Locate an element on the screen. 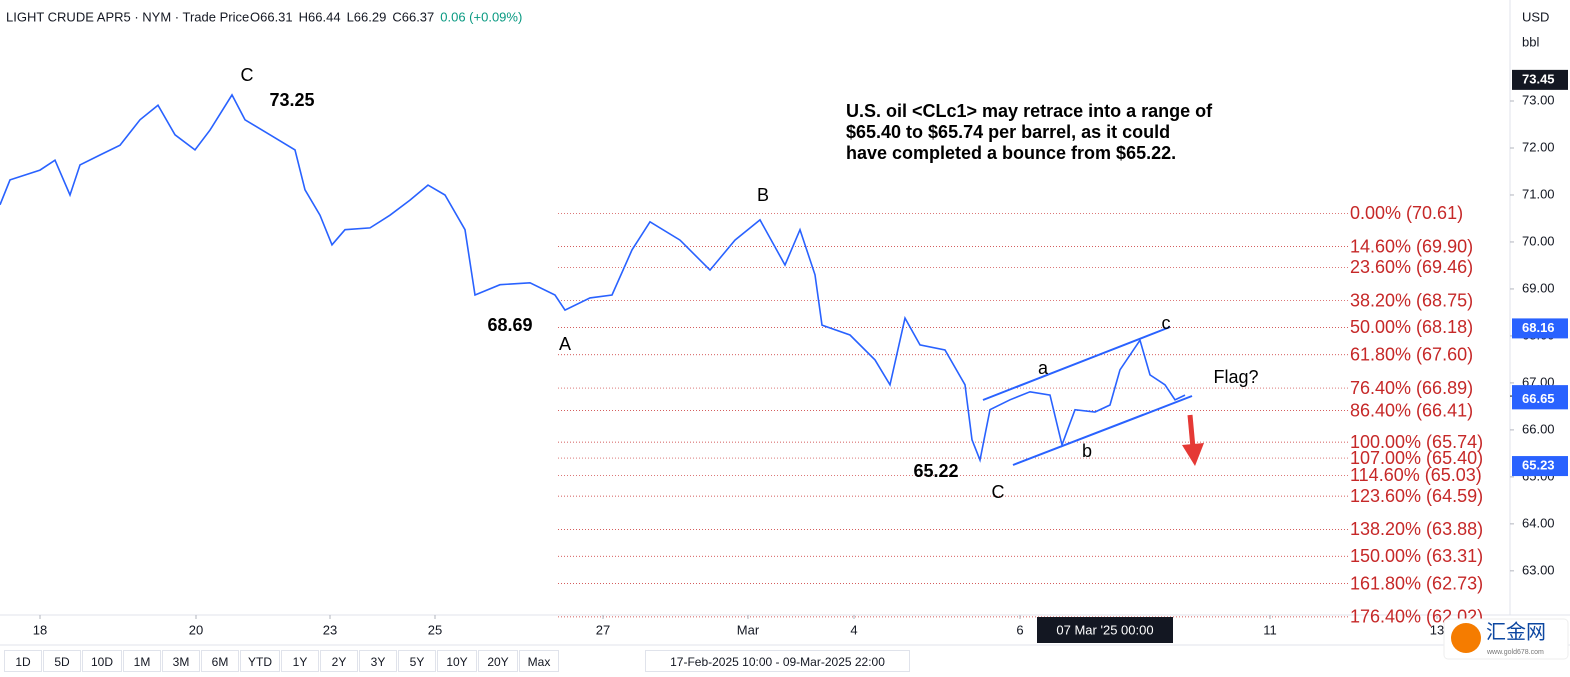  wave-label: B is located at coordinates (763, 195).